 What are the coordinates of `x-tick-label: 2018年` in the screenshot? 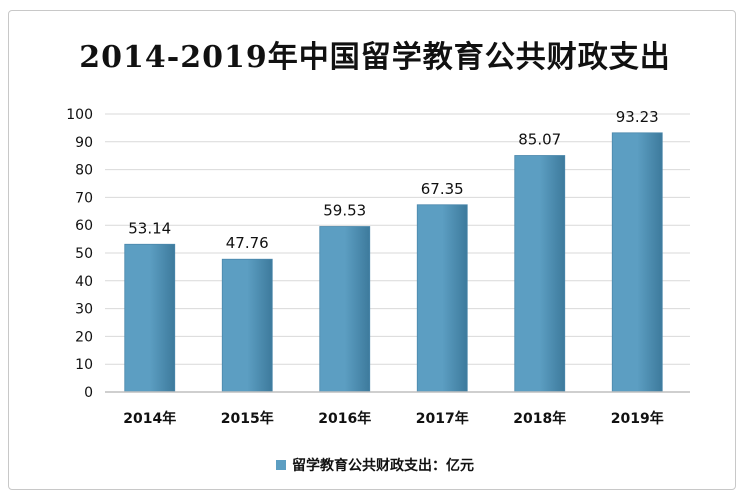 It's located at (539, 418).